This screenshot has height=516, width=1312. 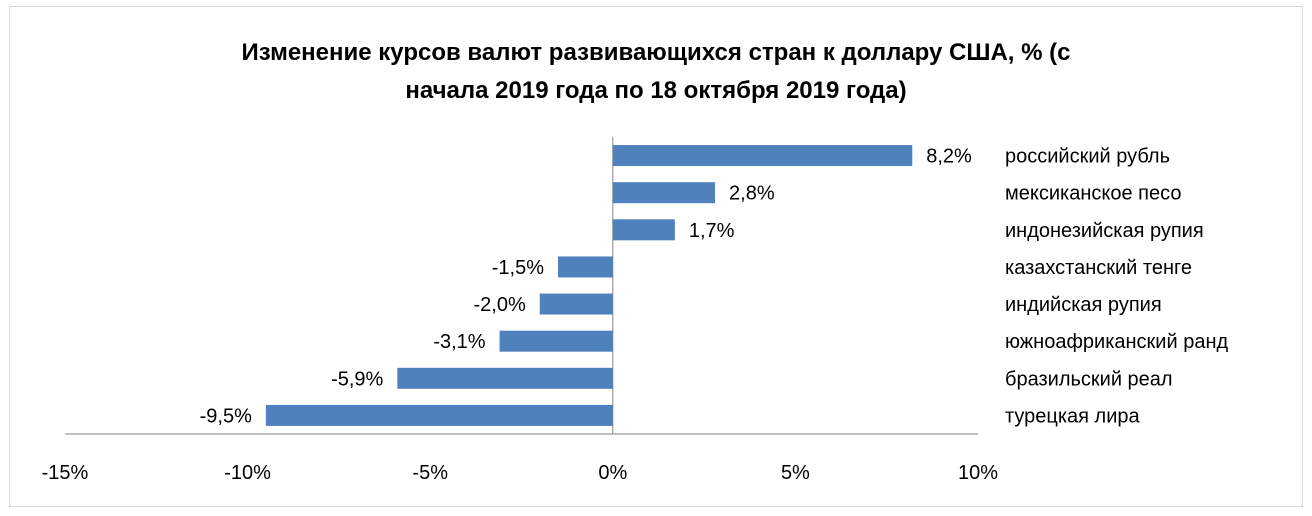 I want to click on x-tick-label: 10%, so click(x=978, y=473).